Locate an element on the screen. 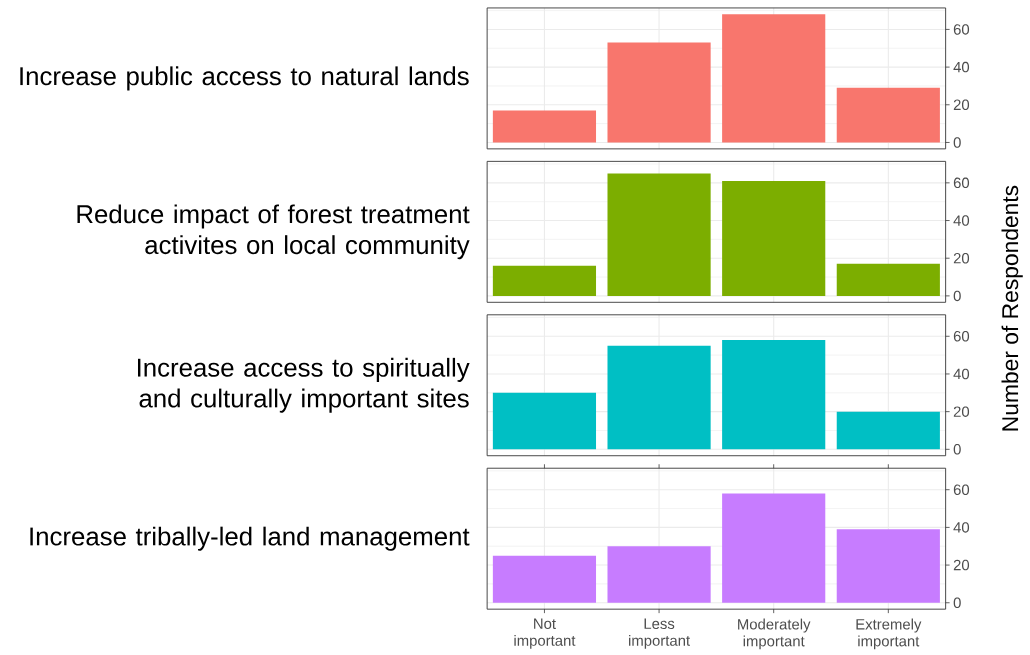  text: Increase access to spiritually and culturally important sites is located at coordinates (303, 385).